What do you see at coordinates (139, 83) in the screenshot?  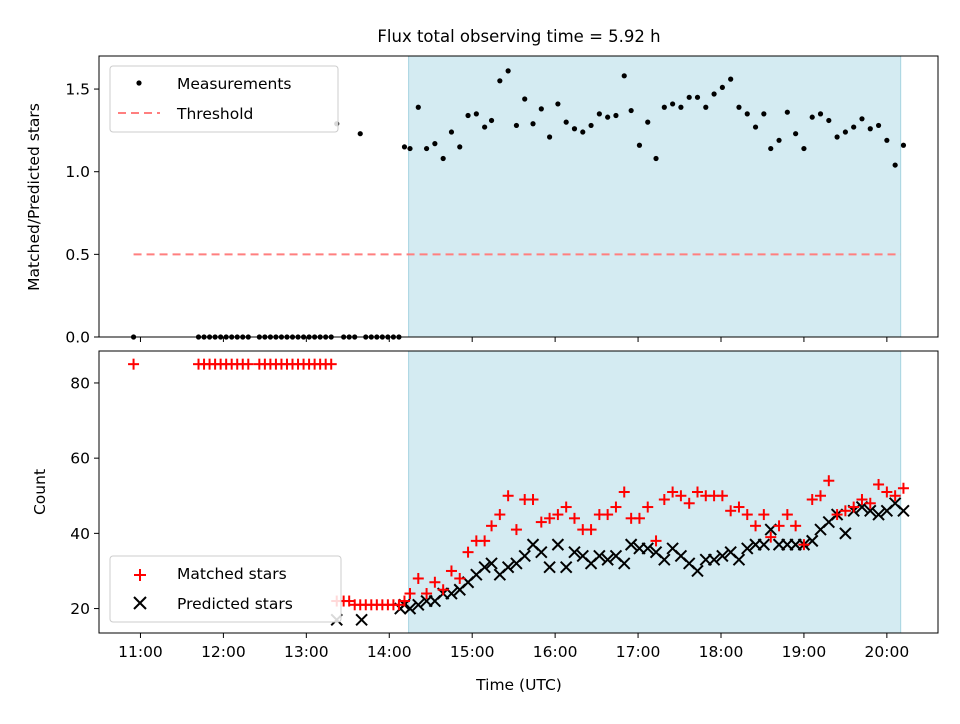 I see `legend-measurements-marker` at bounding box center [139, 83].